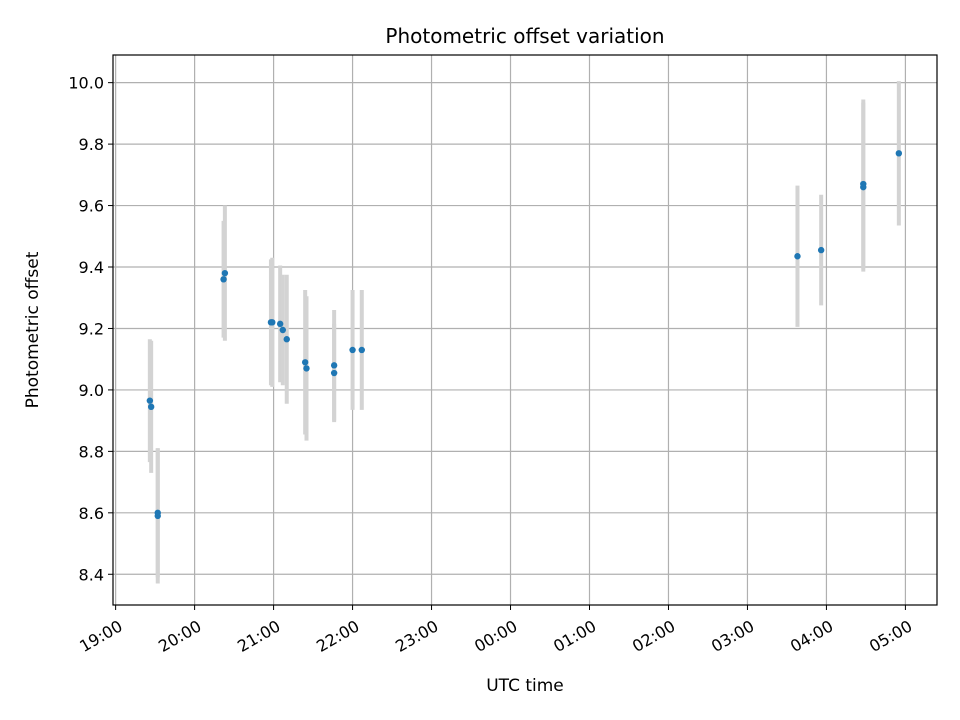 This screenshot has height=720, width=960. Describe the element at coordinates (91, 451) in the screenshot. I see `y-tick-label: 8.8` at that location.